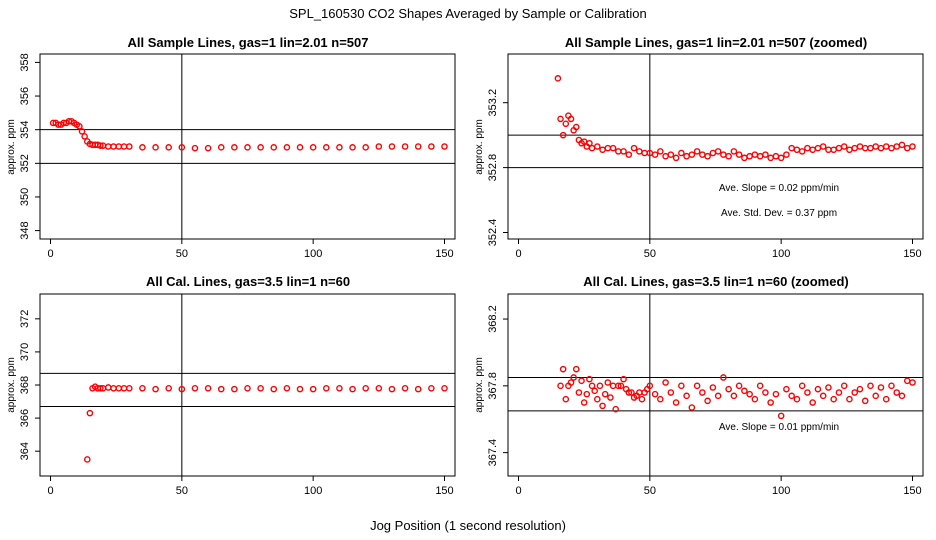 This screenshot has width=936, height=540. Describe the element at coordinates (468, 525) in the screenshot. I see `x-axis-title: Jog Position (1 second resolution)` at that location.